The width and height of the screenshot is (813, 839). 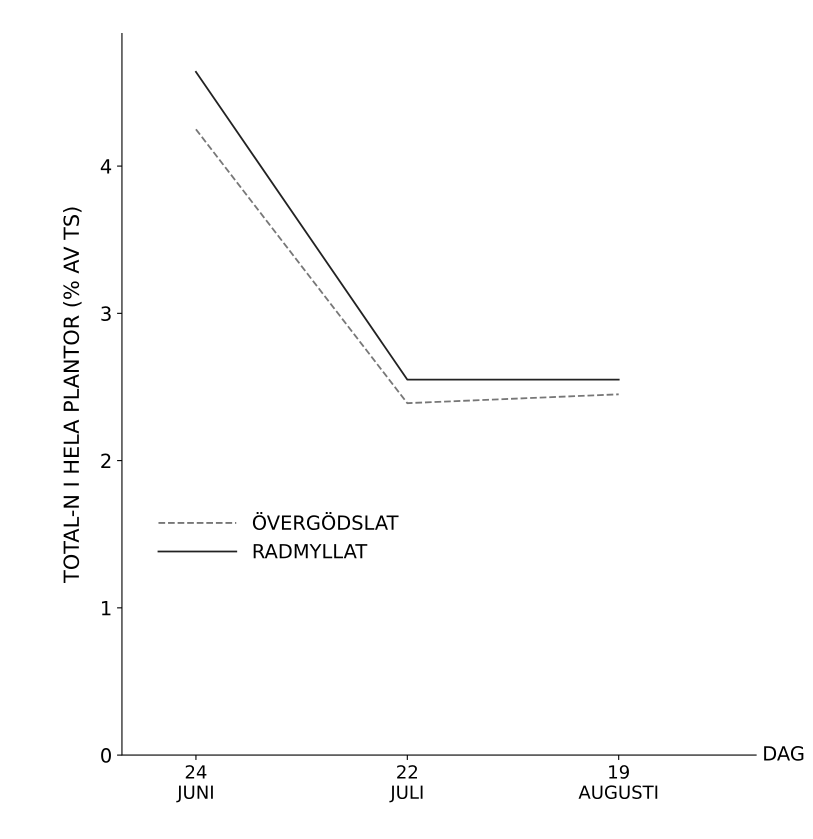 What do you see at coordinates (72, 395) in the screenshot?
I see `y-axis-title: TOTAL-N I HELA PLANTOR (% AV TS)` at bounding box center [72, 395].